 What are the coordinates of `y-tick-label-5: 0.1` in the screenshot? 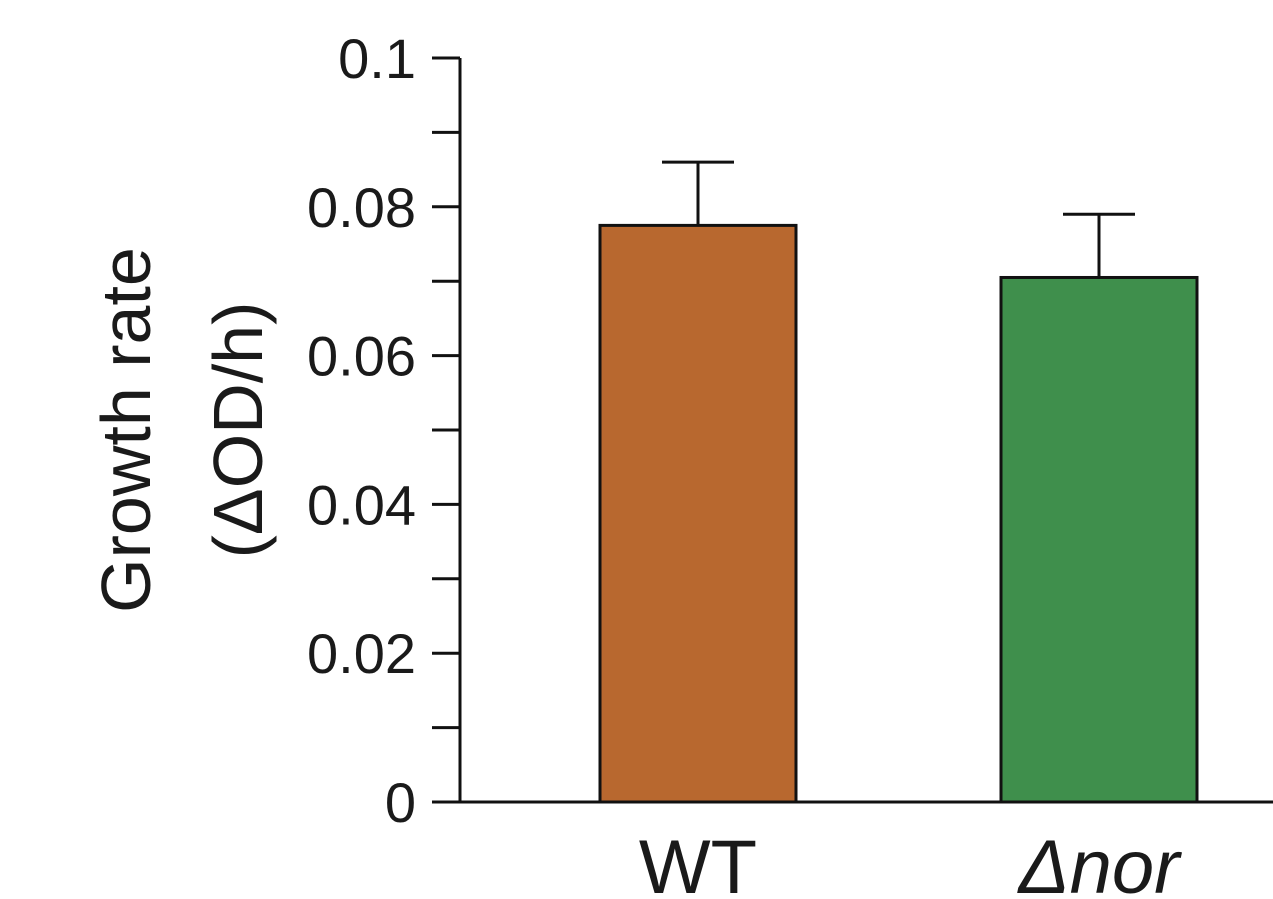 It's located at (377, 58).